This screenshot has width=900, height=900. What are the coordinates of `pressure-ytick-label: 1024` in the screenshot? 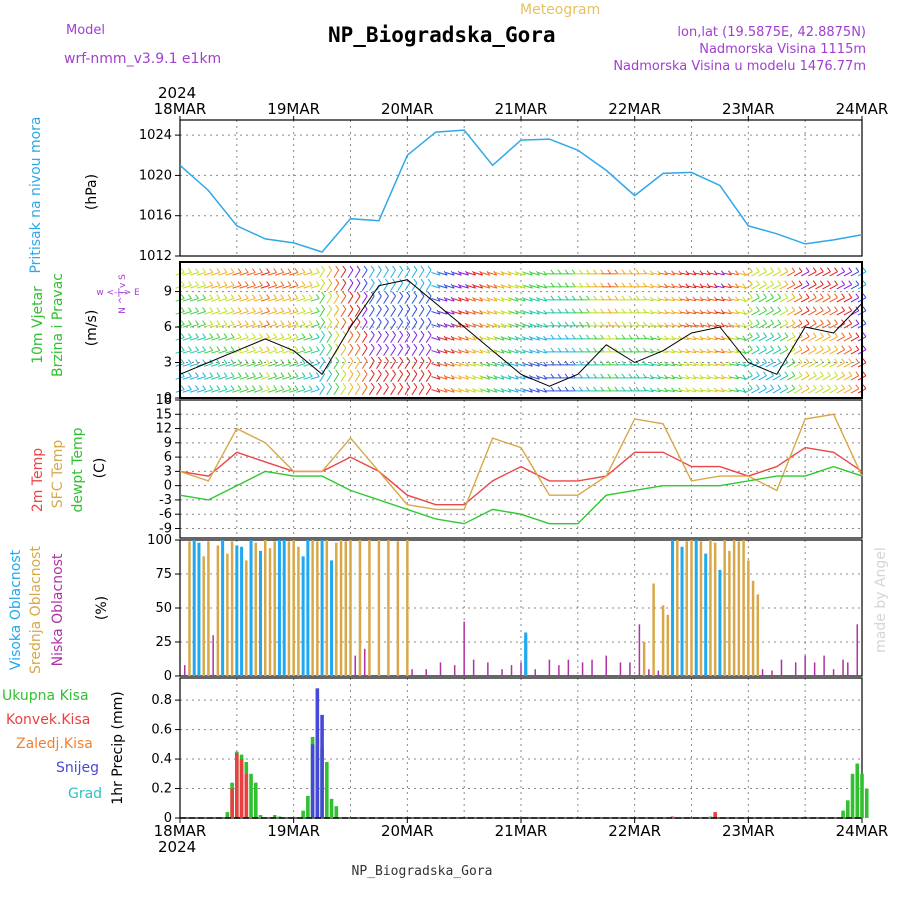 It's located at (155, 135).